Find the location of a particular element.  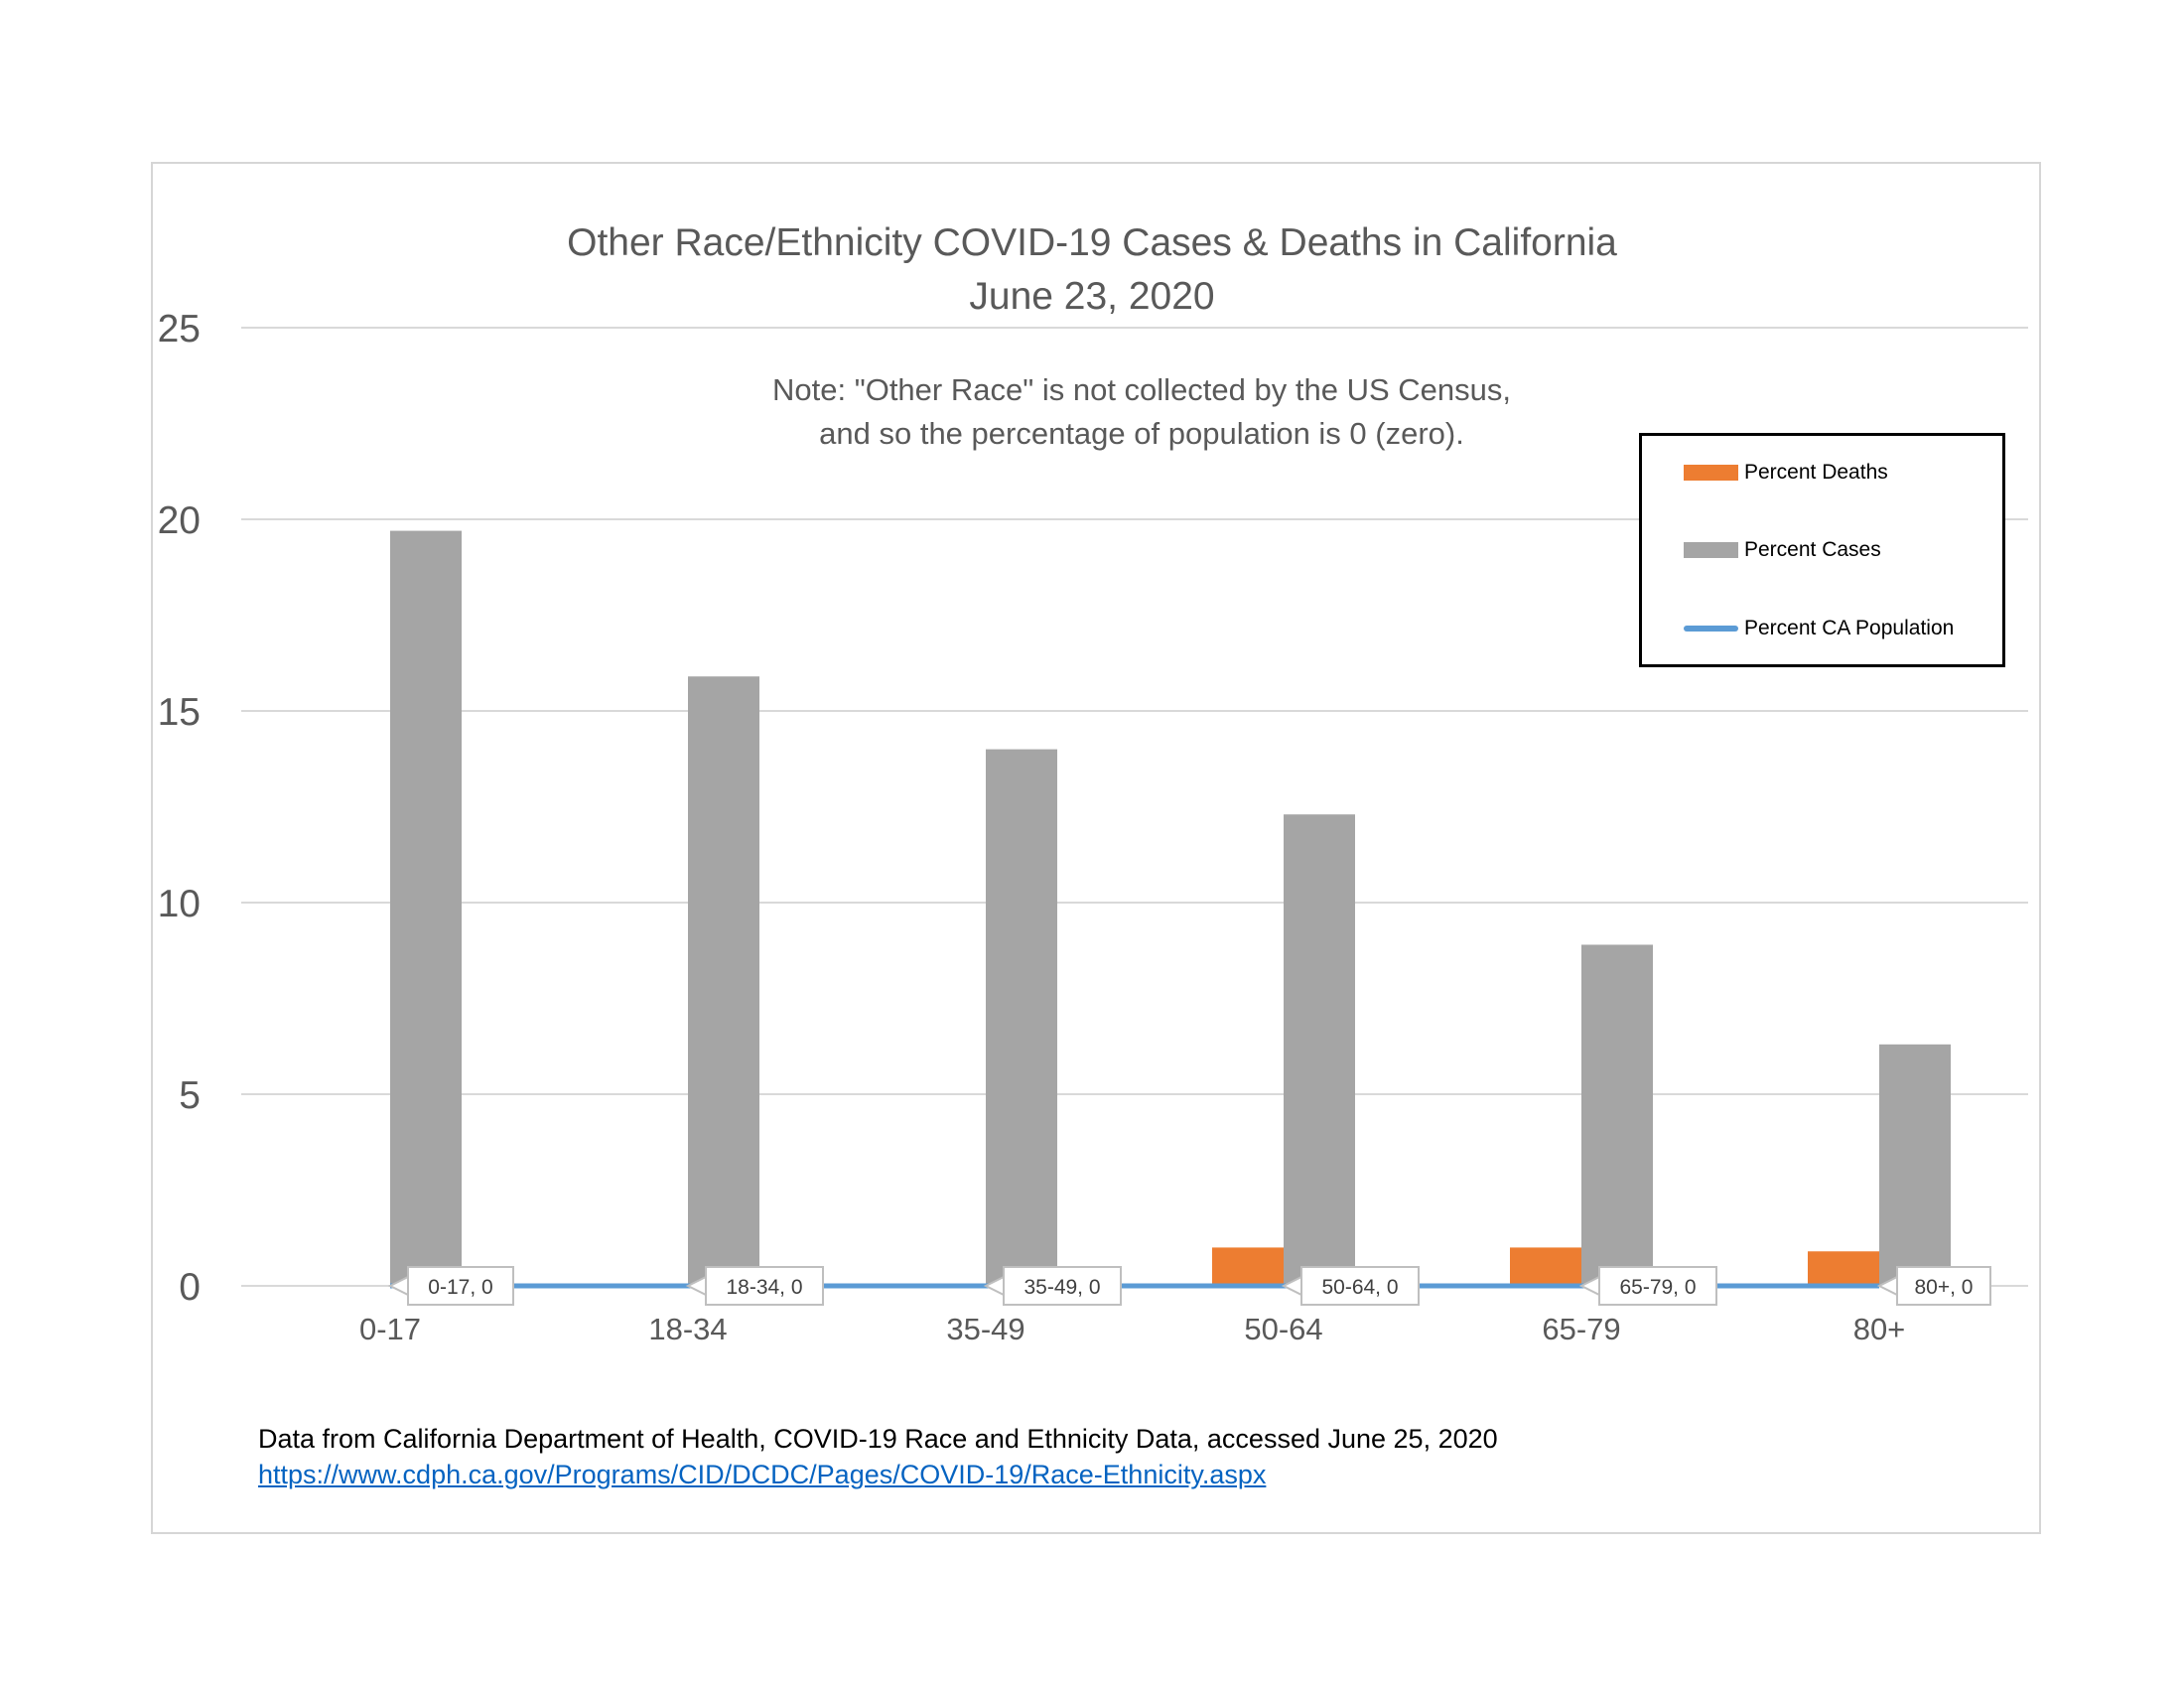

y-tick-label: 10 is located at coordinates (179, 904).